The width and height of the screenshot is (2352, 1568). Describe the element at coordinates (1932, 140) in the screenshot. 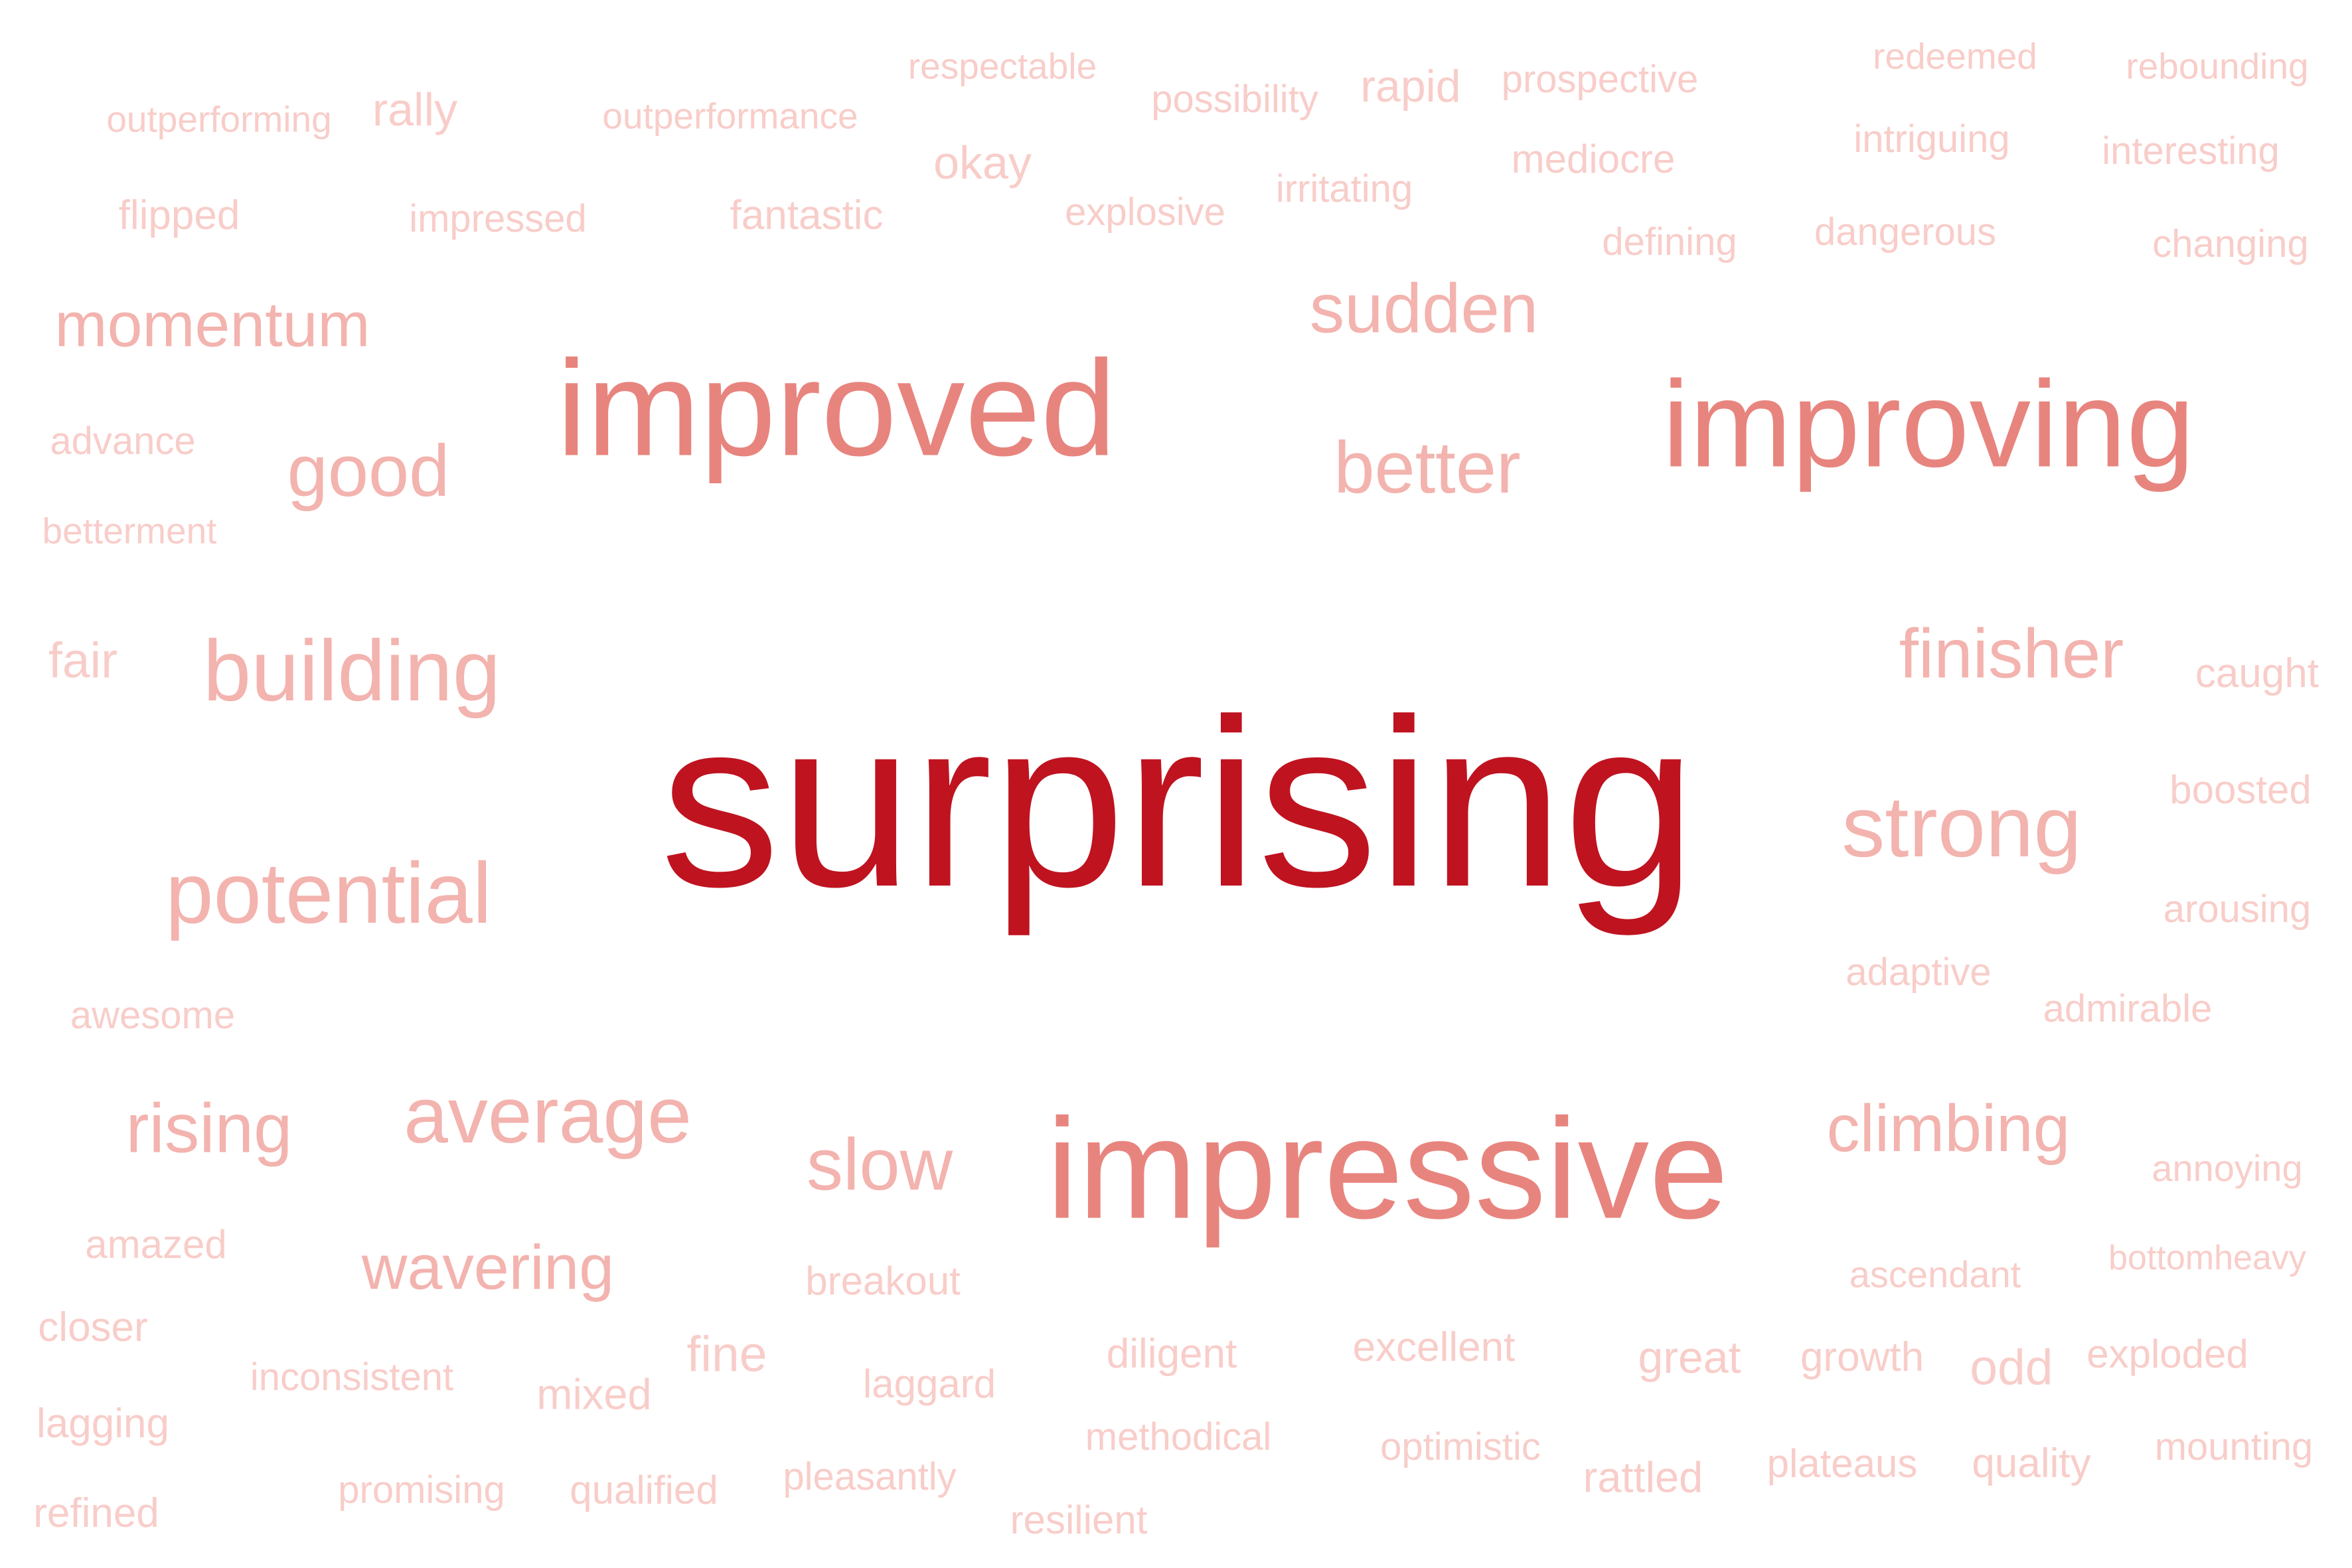

I see `word-intriguing: intriguing` at that location.